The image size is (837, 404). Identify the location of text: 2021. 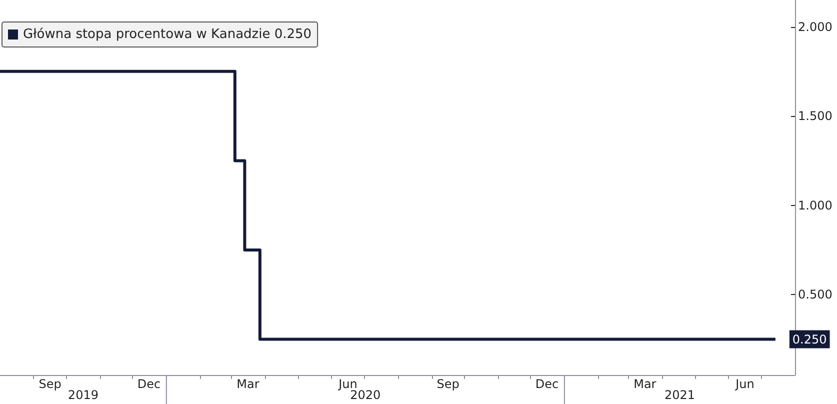
(679, 395).